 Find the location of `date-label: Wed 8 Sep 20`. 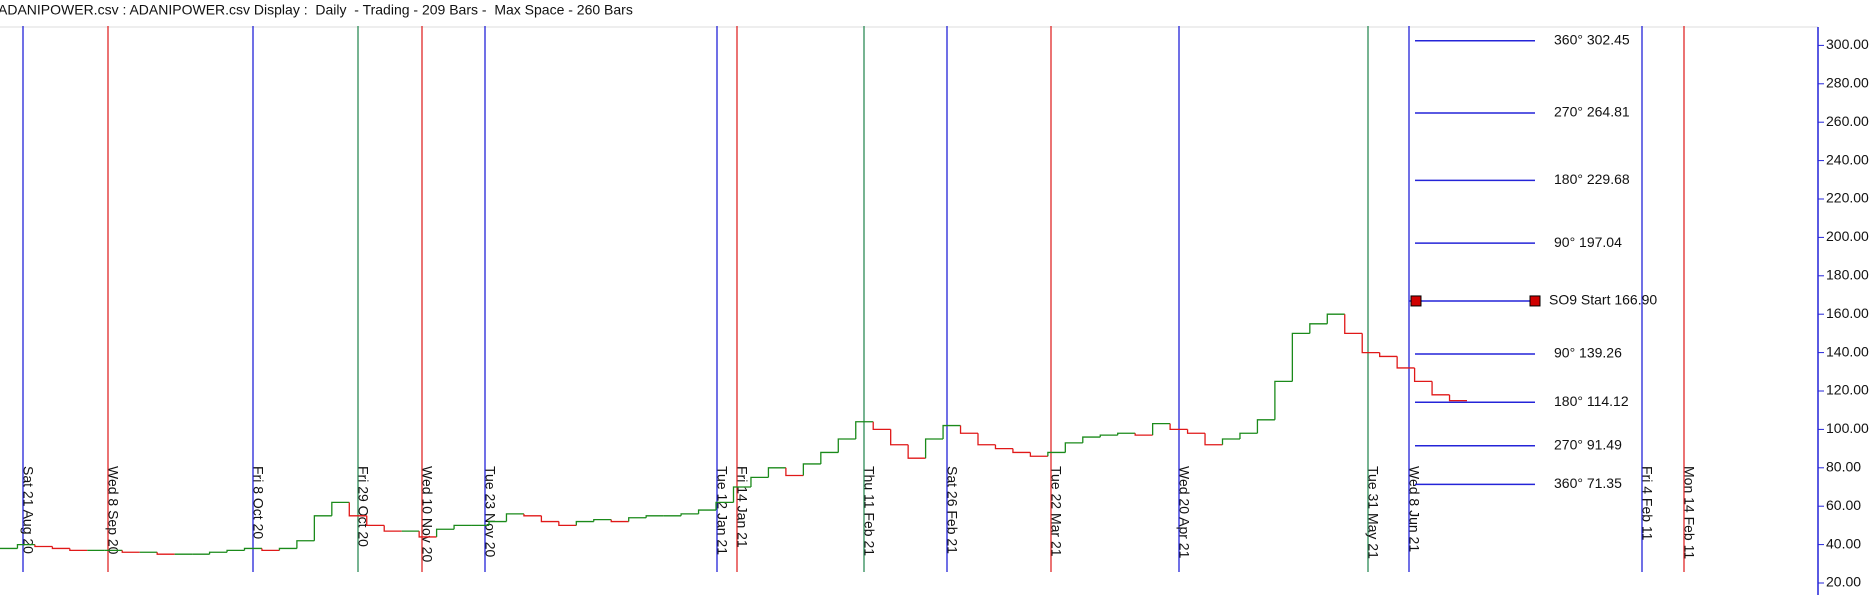

date-label: Wed 8 Sep 20 is located at coordinates (113, 510).